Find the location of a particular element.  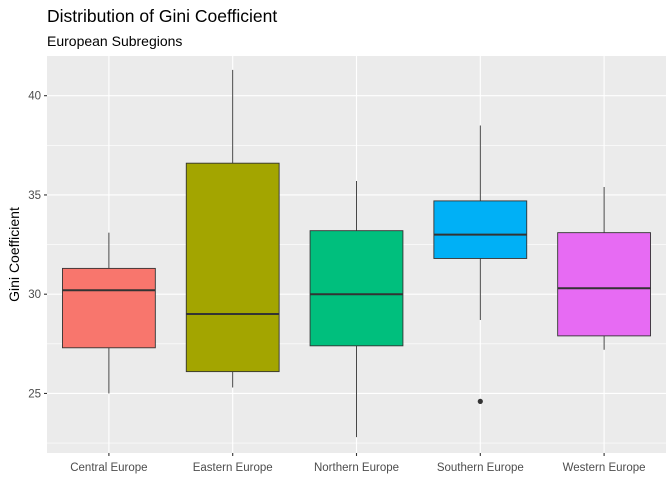

box-eastern-europe is located at coordinates (232, 228).